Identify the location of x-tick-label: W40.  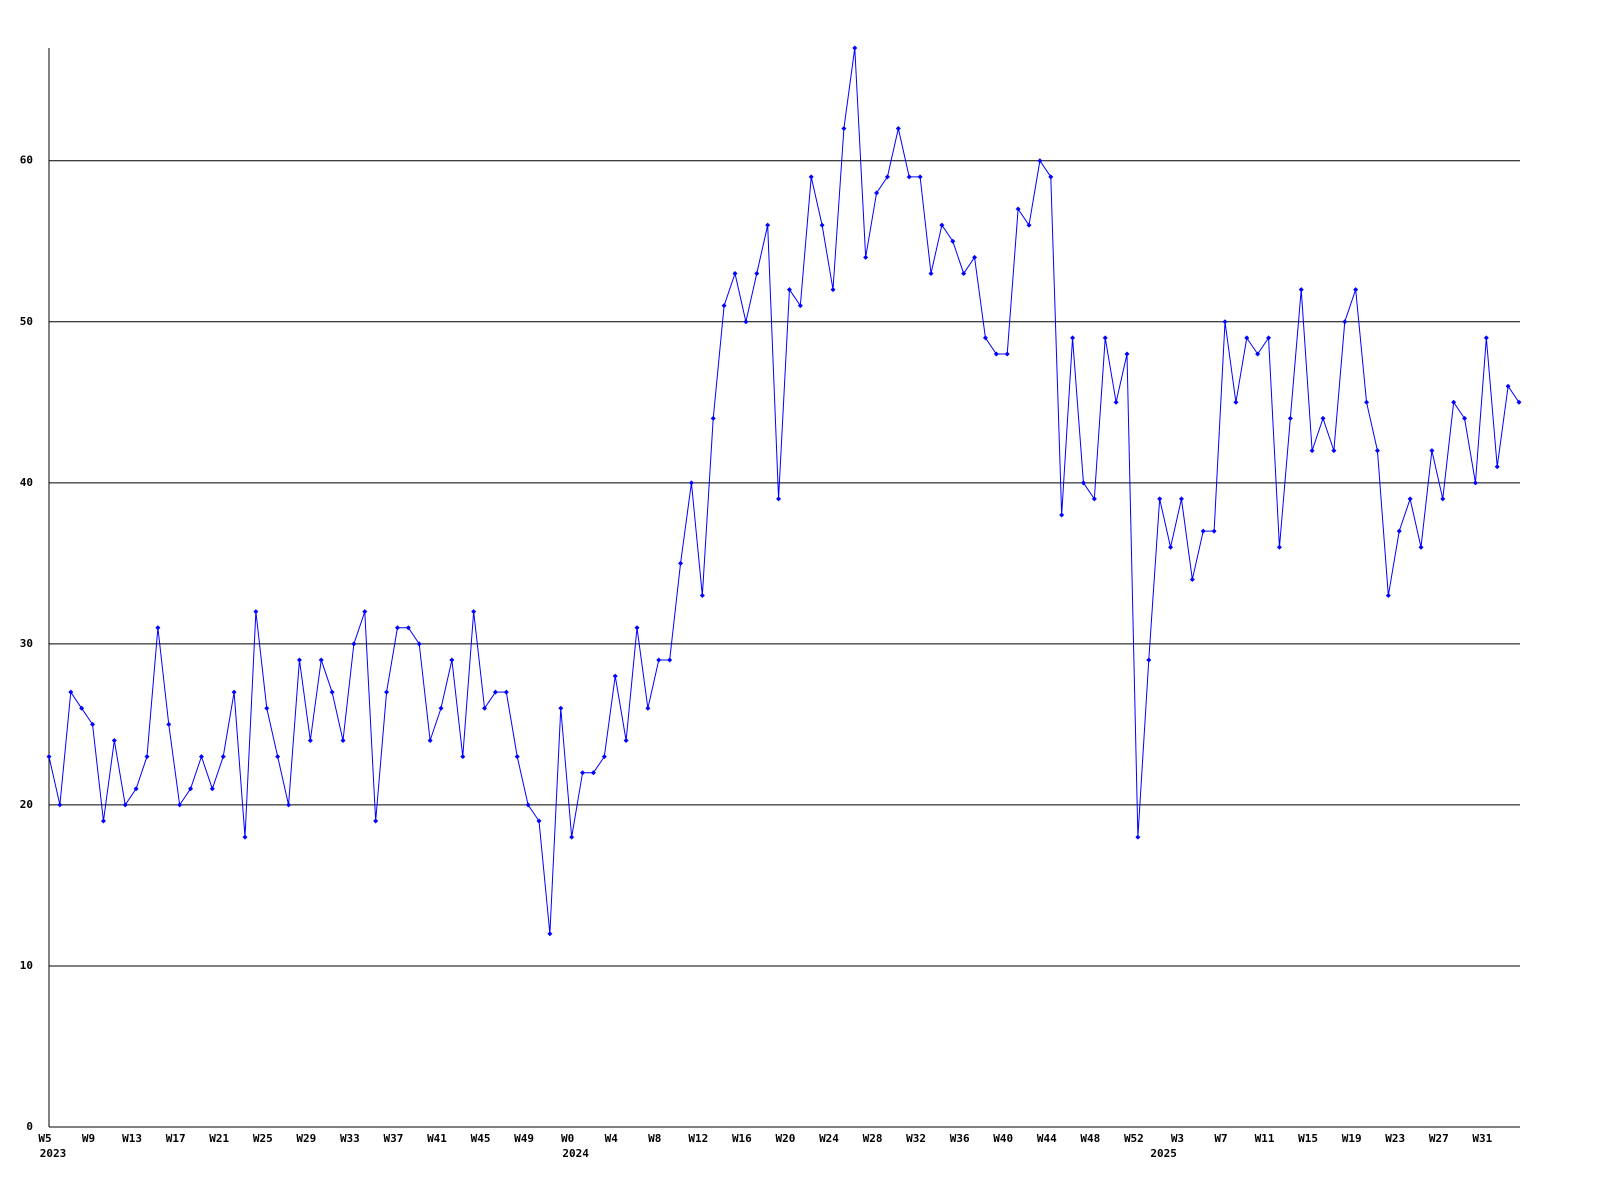
(1003, 1138).